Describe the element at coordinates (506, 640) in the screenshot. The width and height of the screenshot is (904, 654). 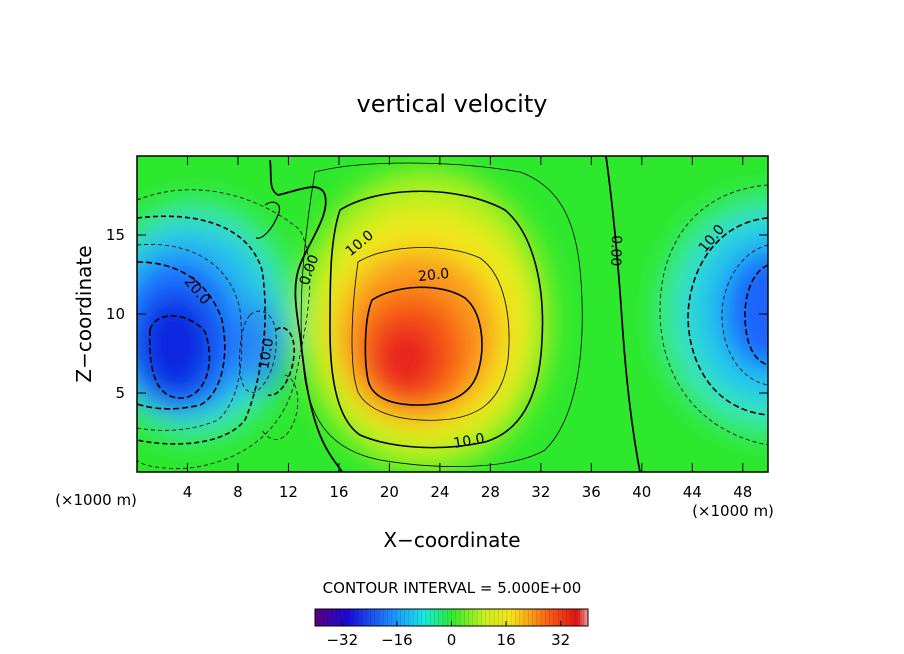
I see `colorbar-tick-label: 16` at that location.